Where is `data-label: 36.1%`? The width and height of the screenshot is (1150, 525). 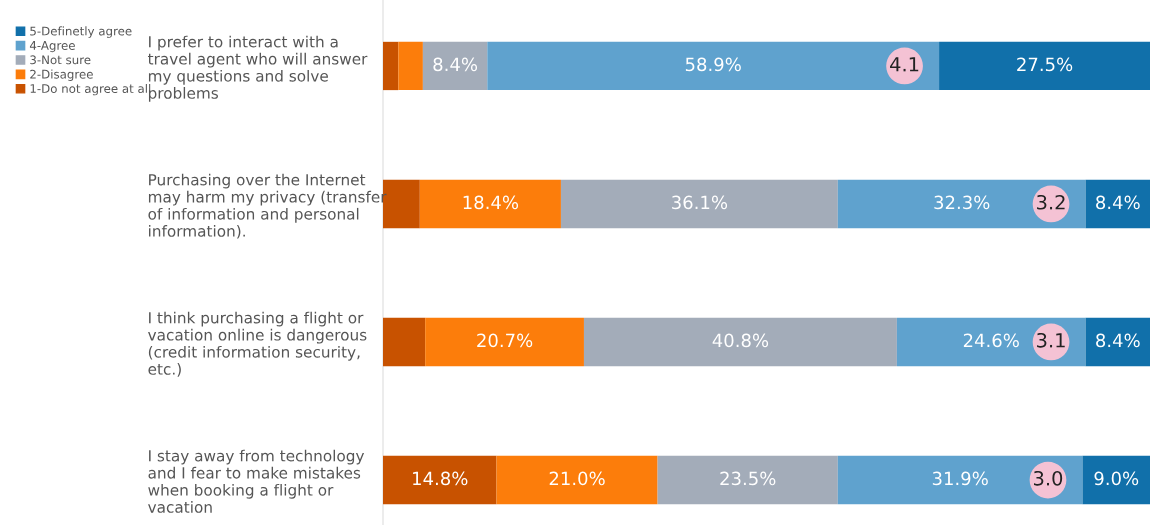 data-label: 36.1% is located at coordinates (700, 202).